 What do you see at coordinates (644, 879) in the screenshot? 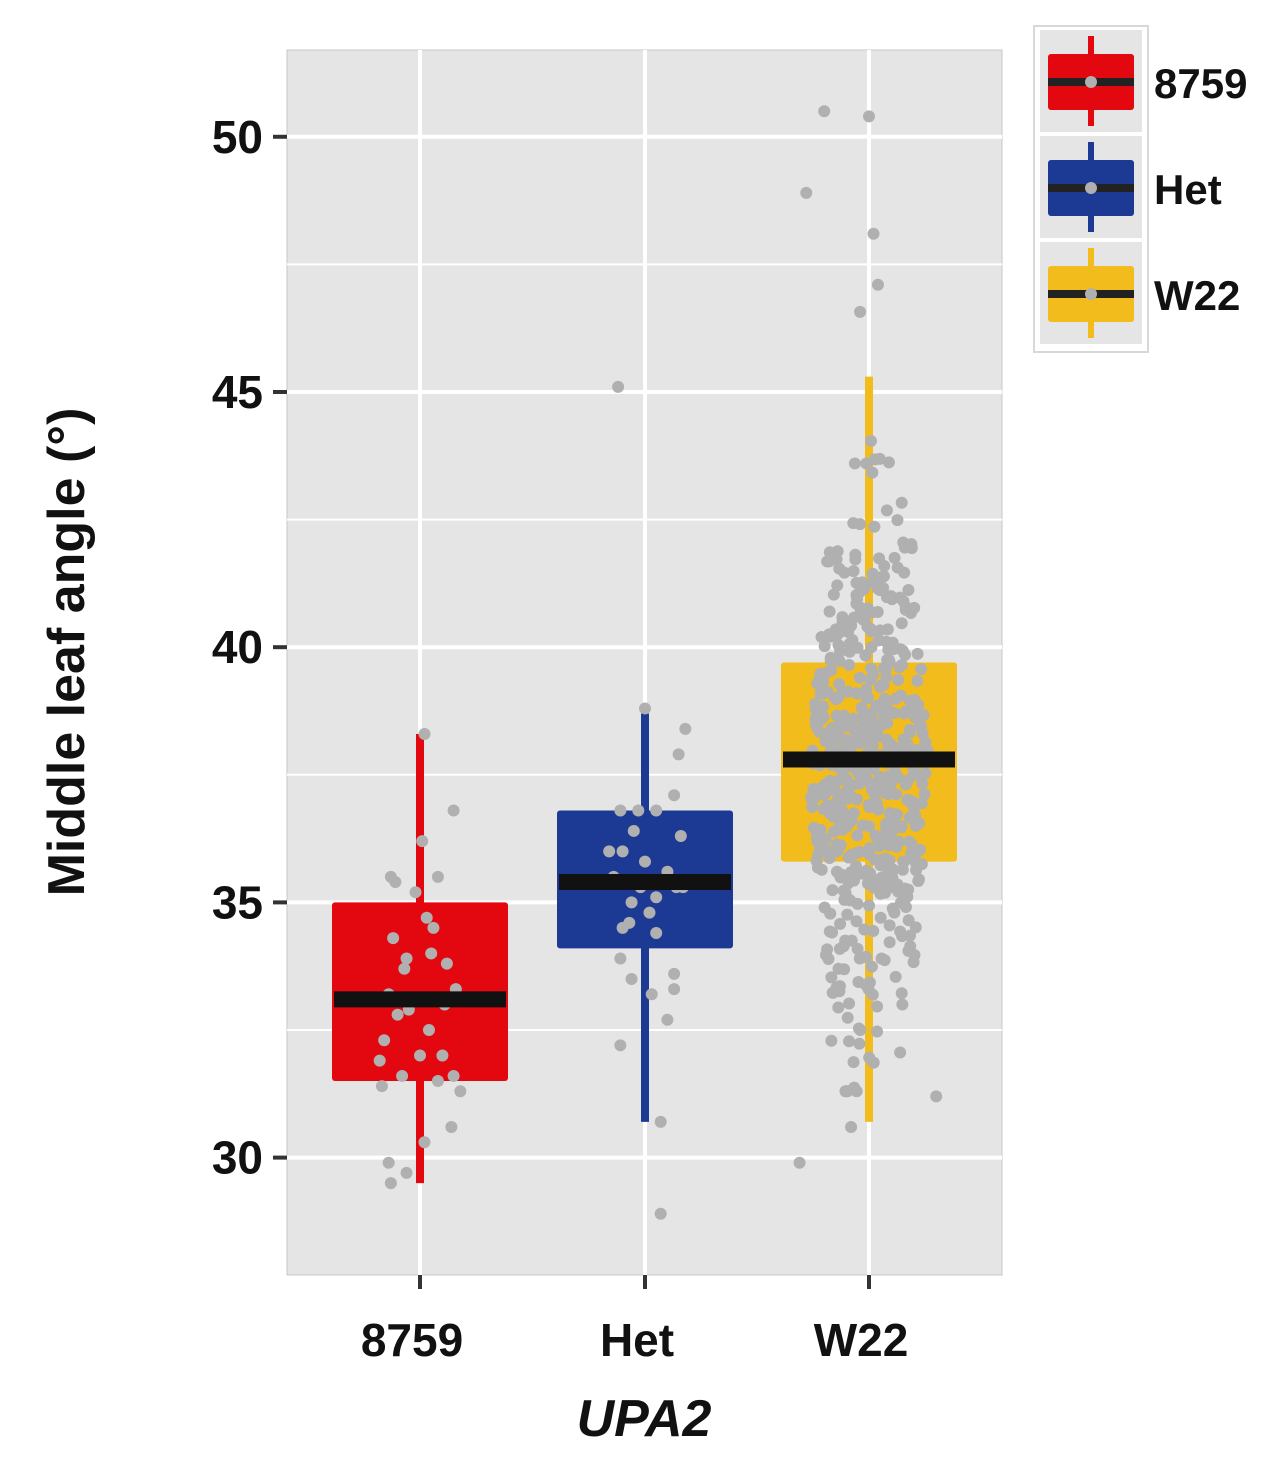
I see `median-lines` at bounding box center [644, 879].